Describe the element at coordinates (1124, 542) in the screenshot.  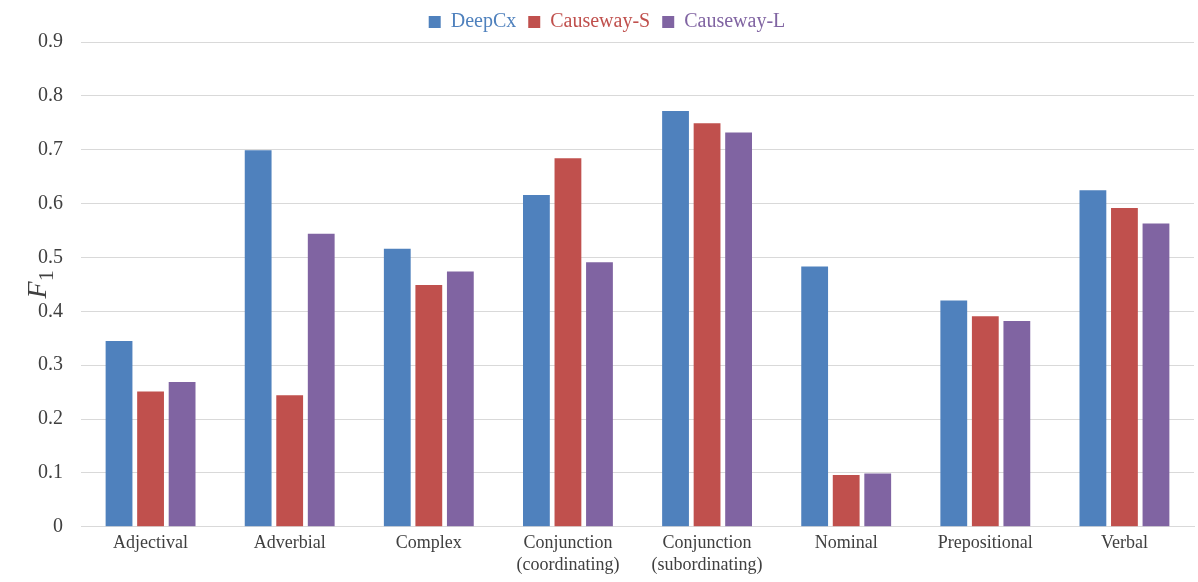
I see `x-tick-label: Verbal` at that location.